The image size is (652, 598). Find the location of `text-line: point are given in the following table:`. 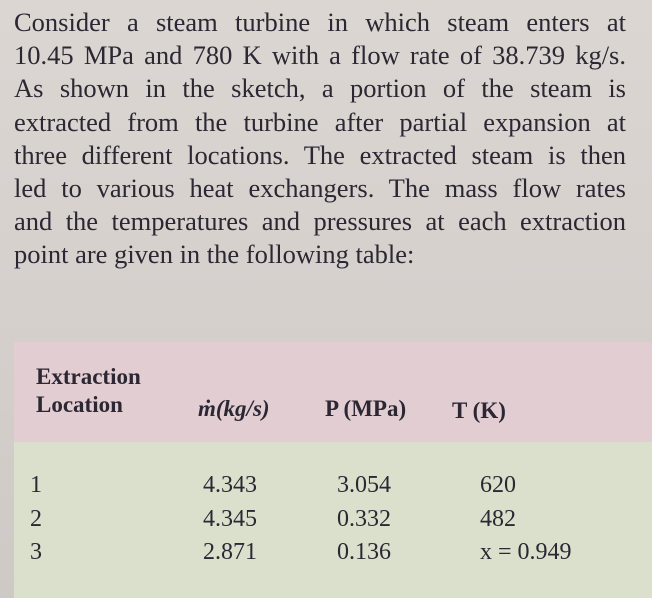

text-line: point are given in the following table: is located at coordinates (214, 254).